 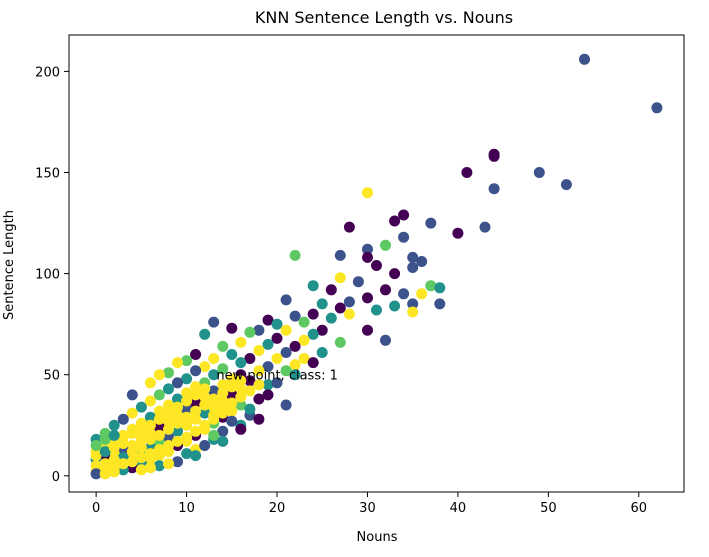 I want to click on x-tick-label: 10, so click(x=186, y=508).